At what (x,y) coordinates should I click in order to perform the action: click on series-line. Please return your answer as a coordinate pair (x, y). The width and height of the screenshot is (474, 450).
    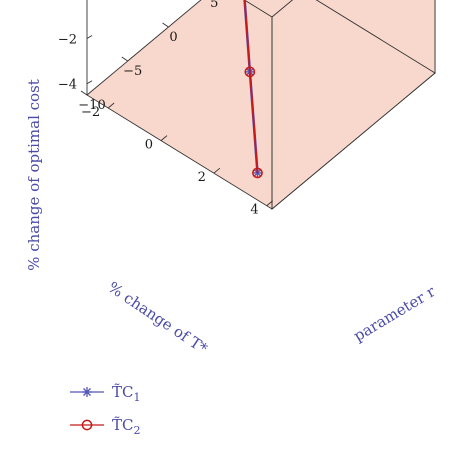
    Looking at the image, I should click on (251, 86).